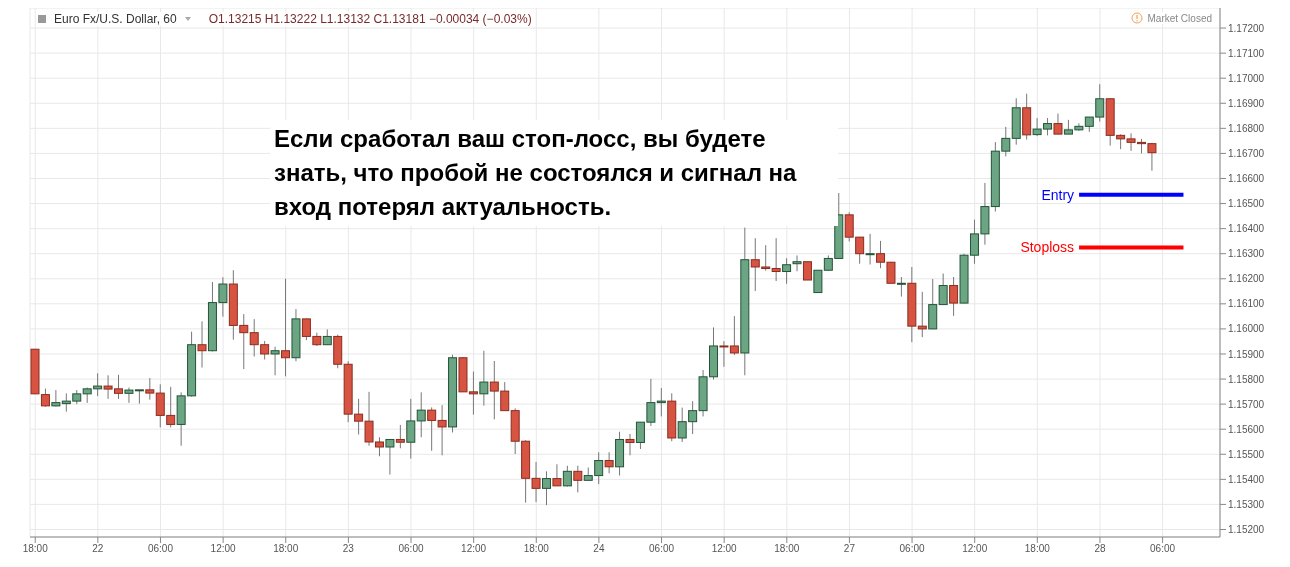  Describe the element at coordinates (1246, 530) in the screenshot. I see `y-tick-label: 1.15200` at that location.